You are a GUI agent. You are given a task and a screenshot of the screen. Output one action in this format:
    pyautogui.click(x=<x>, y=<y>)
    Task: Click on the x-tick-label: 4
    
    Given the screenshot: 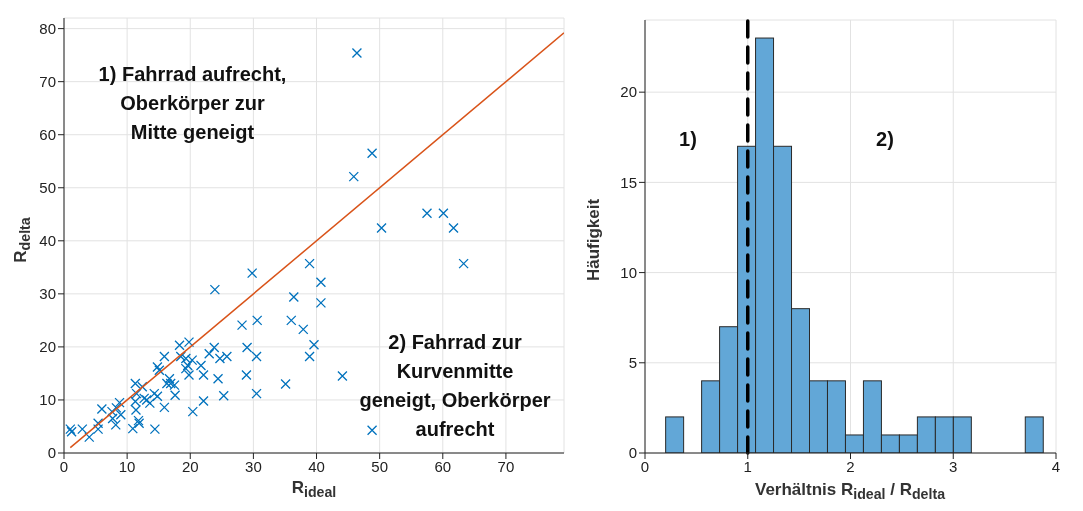 What is the action you would take?
    pyautogui.click(x=1056, y=466)
    